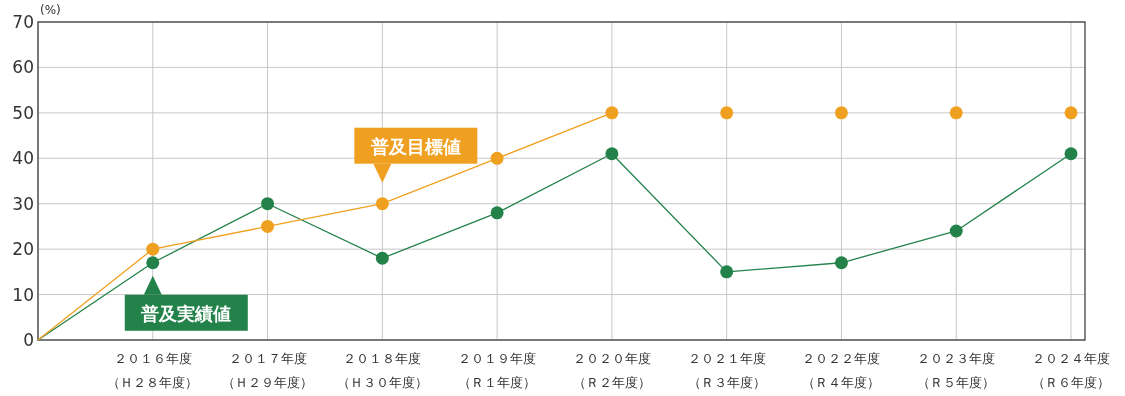  What do you see at coordinates (956, 370) in the screenshot?
I see `x-tick-label: ２０２３年度（Ｒ５年度）` at bounding box center [956, 370].